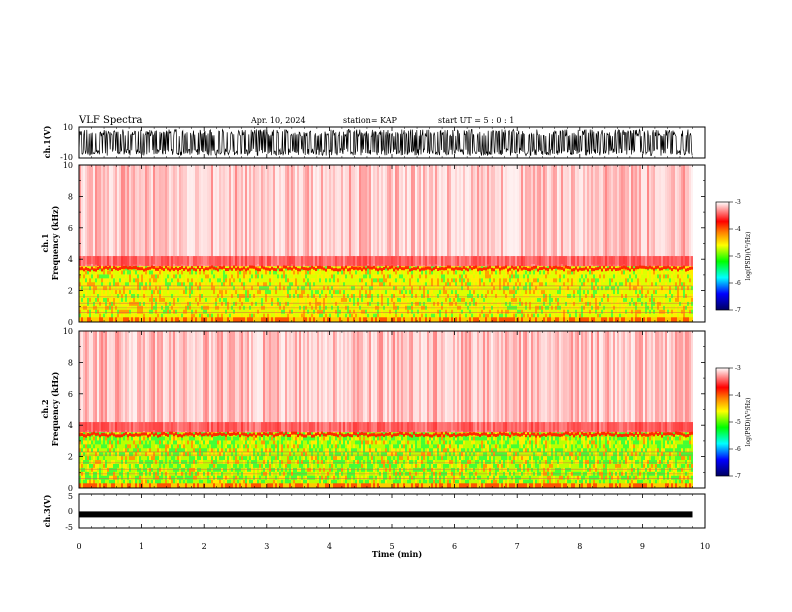 The height and width of the screenshot is (612, 792). Describe the element at coordinates (642, 546) in the screenshot. I see `time-tick-label: 9` at that location.